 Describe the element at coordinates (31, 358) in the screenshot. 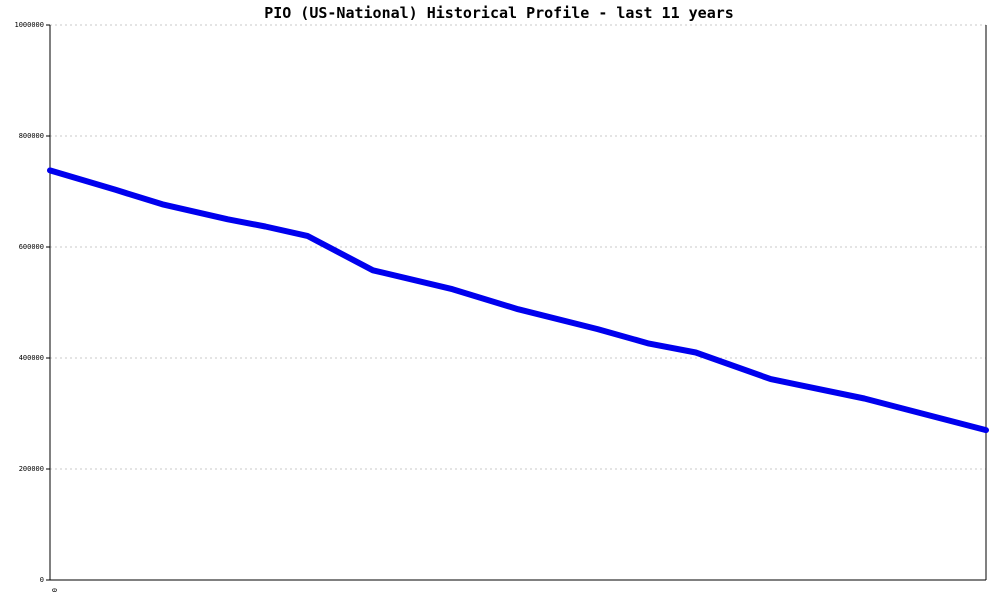

I see `y-tick-label: 400000` at that location.